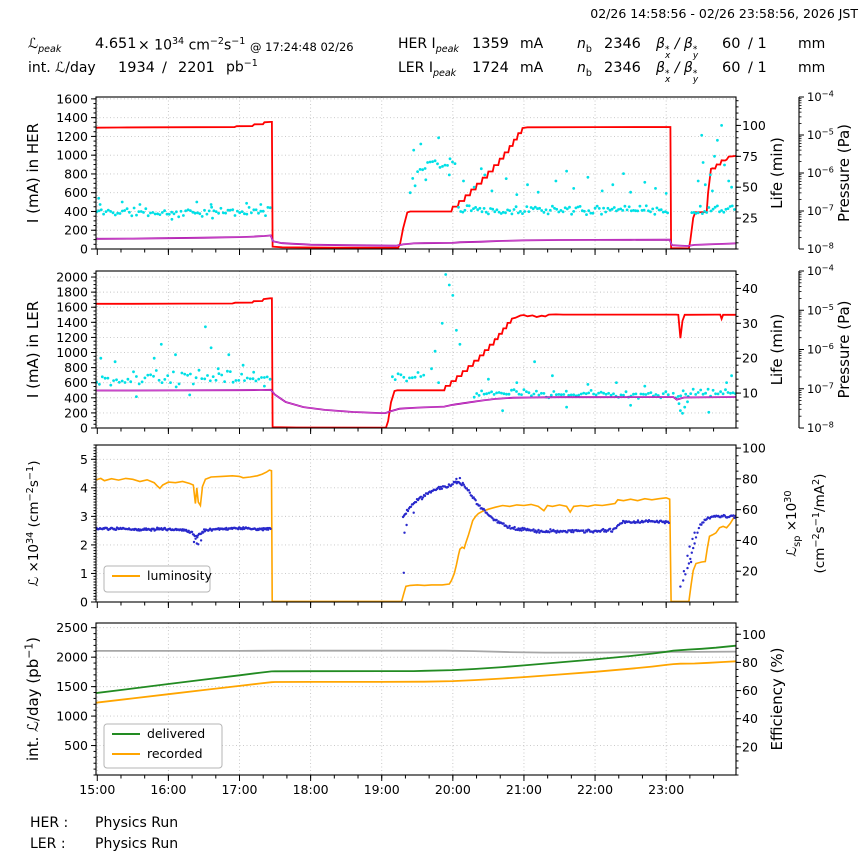 The width and height of the screenshot is (864, 864). What do you see at coordinates (137, 823) in the screenshot?
I see `her-status-value: Physics Run` at bounding box center [137, 823].